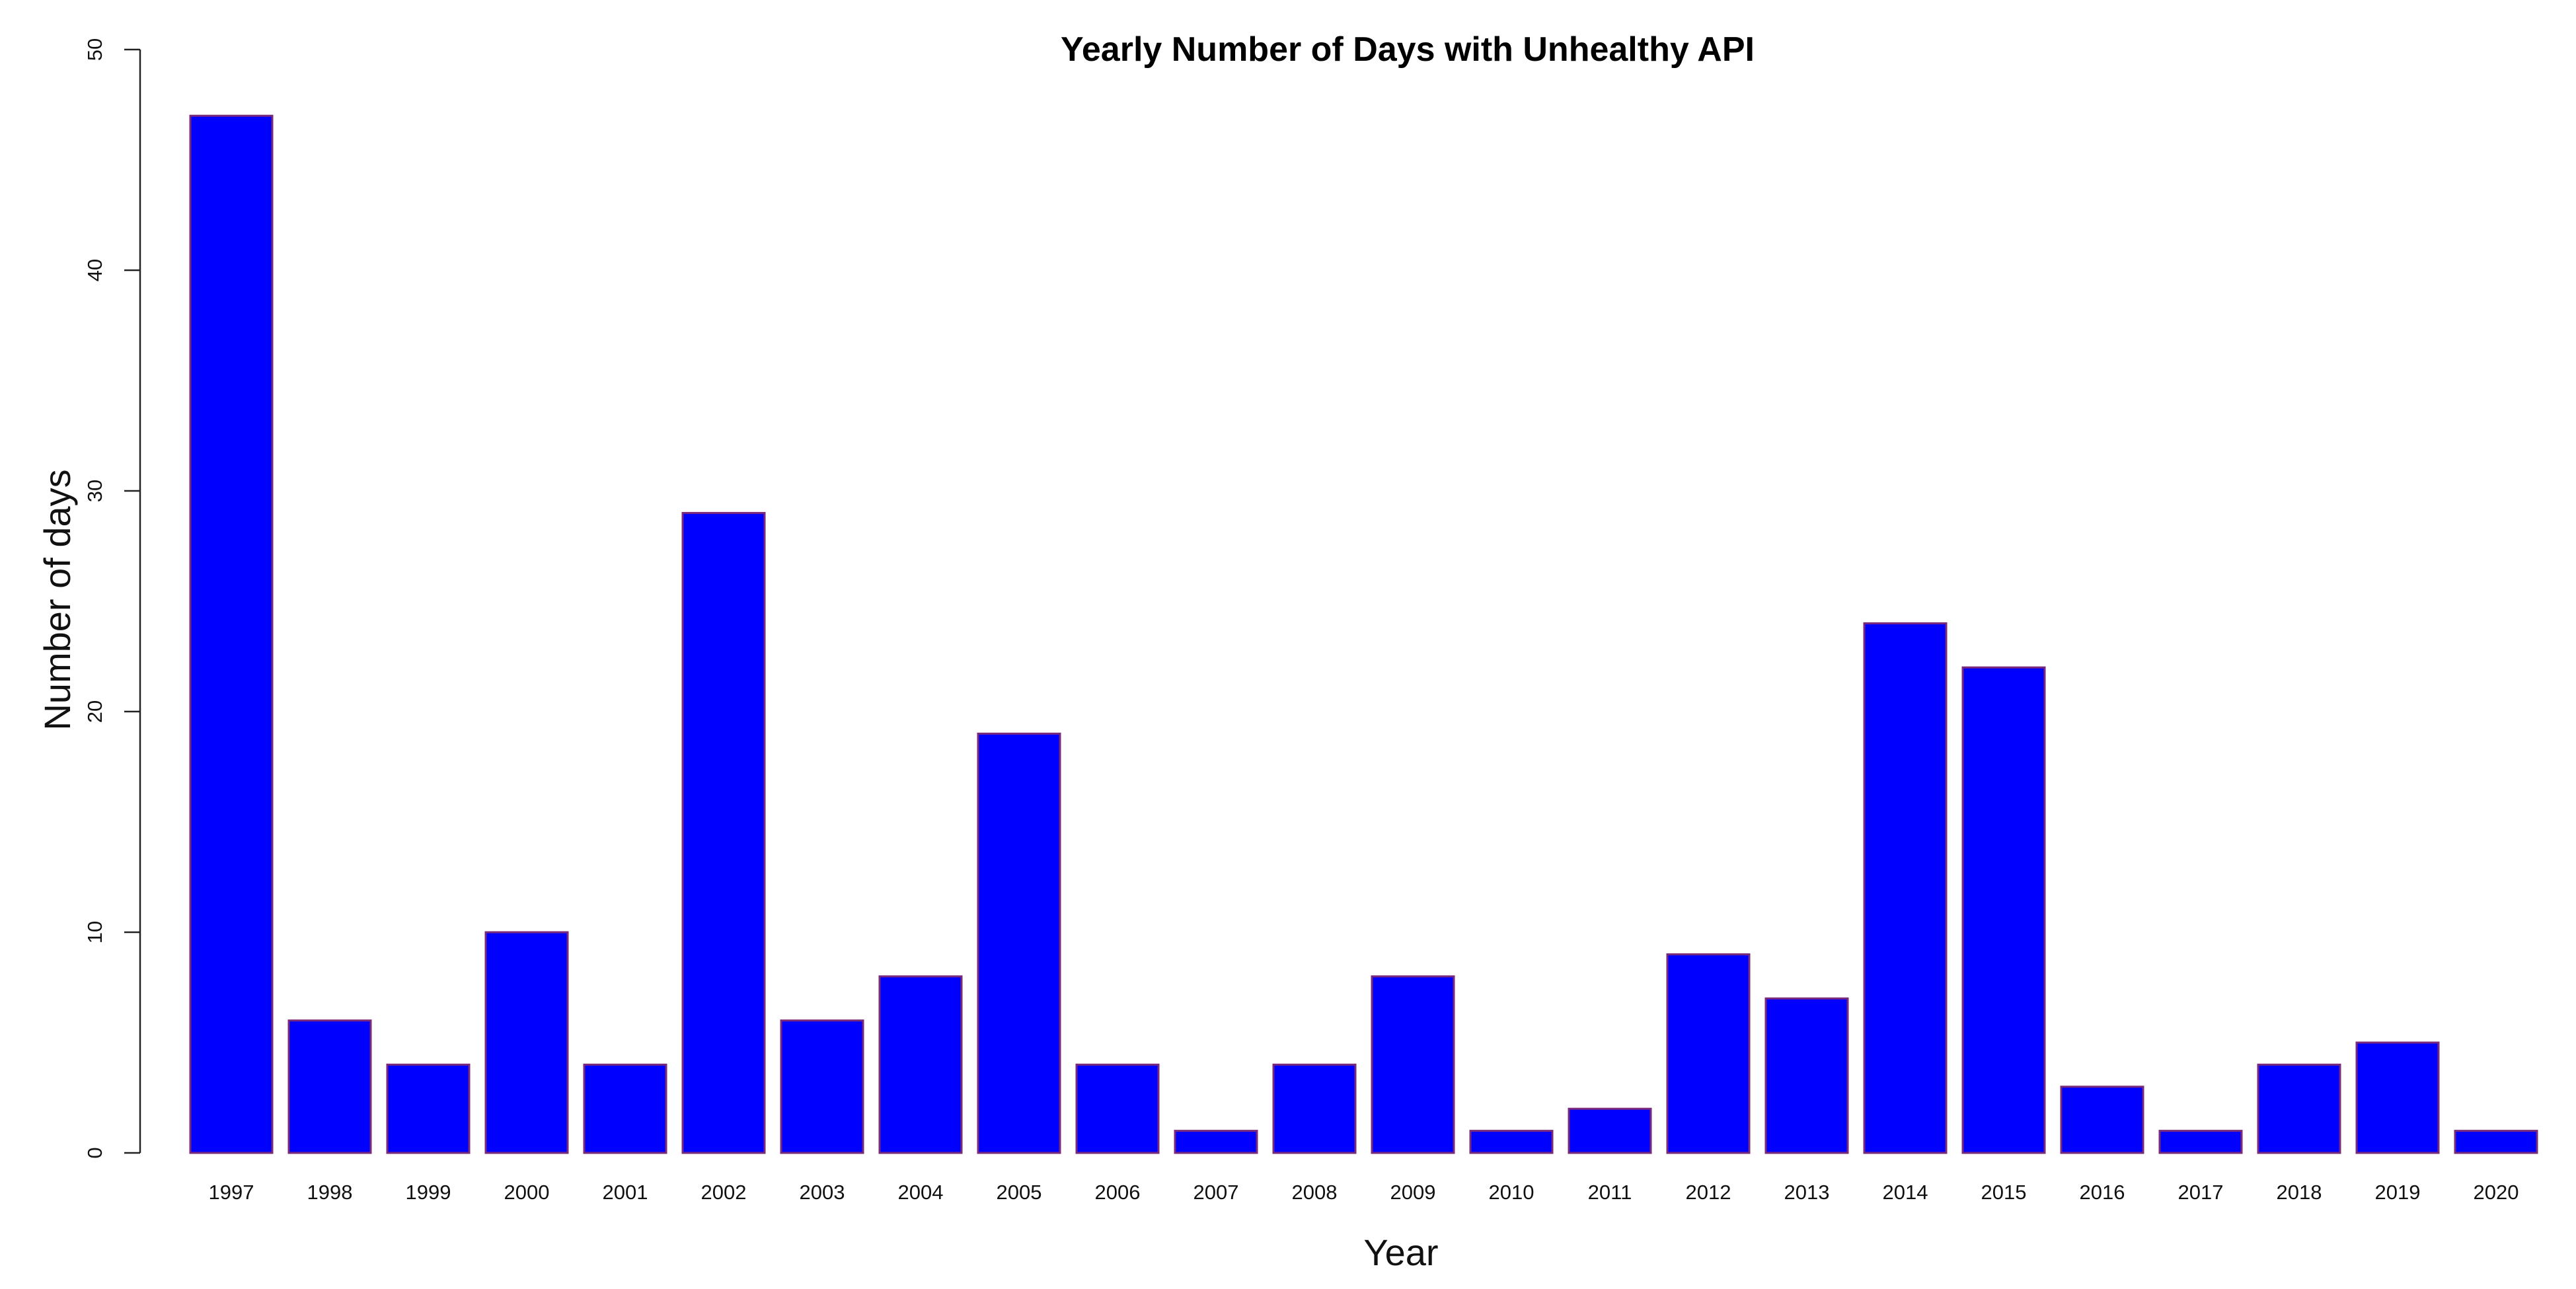 The image size is (2576, 1289). What do you see at coordinates (330, 1086) in the screenshot?
I see `bar-1998` at bounding box center [330, 1086].